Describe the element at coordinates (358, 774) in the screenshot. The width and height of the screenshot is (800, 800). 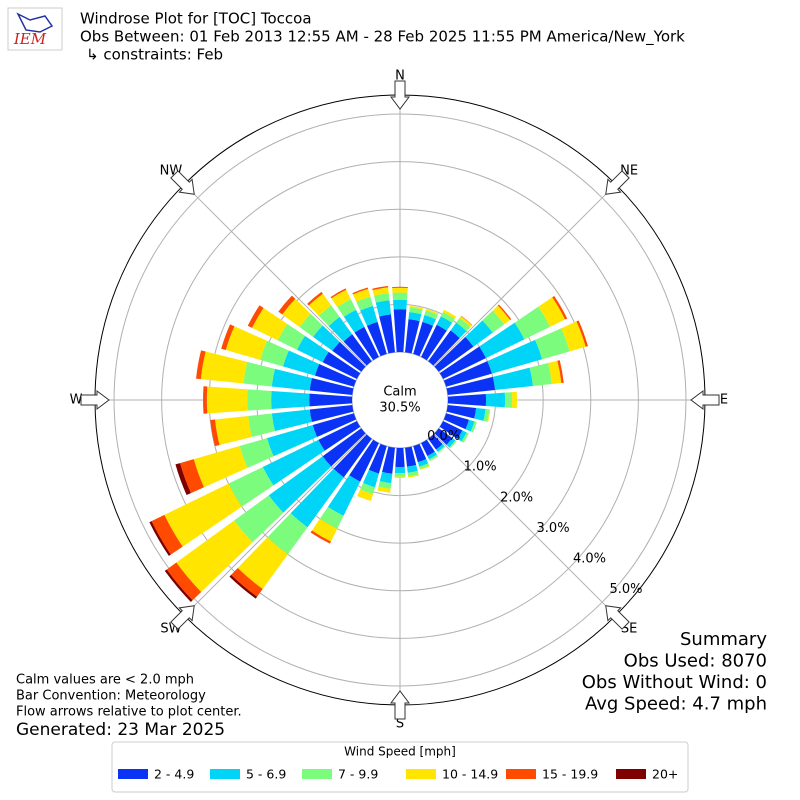
I see `legend-label: 7 - 9.9` at that location.